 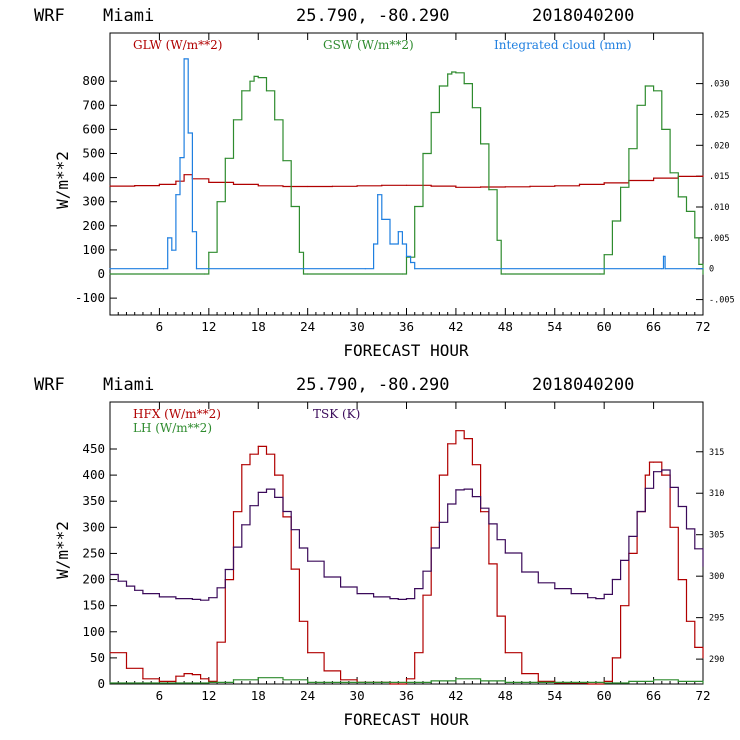 What do you see at coordinates (93, 153) in the screenshot?
I see `y-tick-label: 500` at bounding box center [93, 153].